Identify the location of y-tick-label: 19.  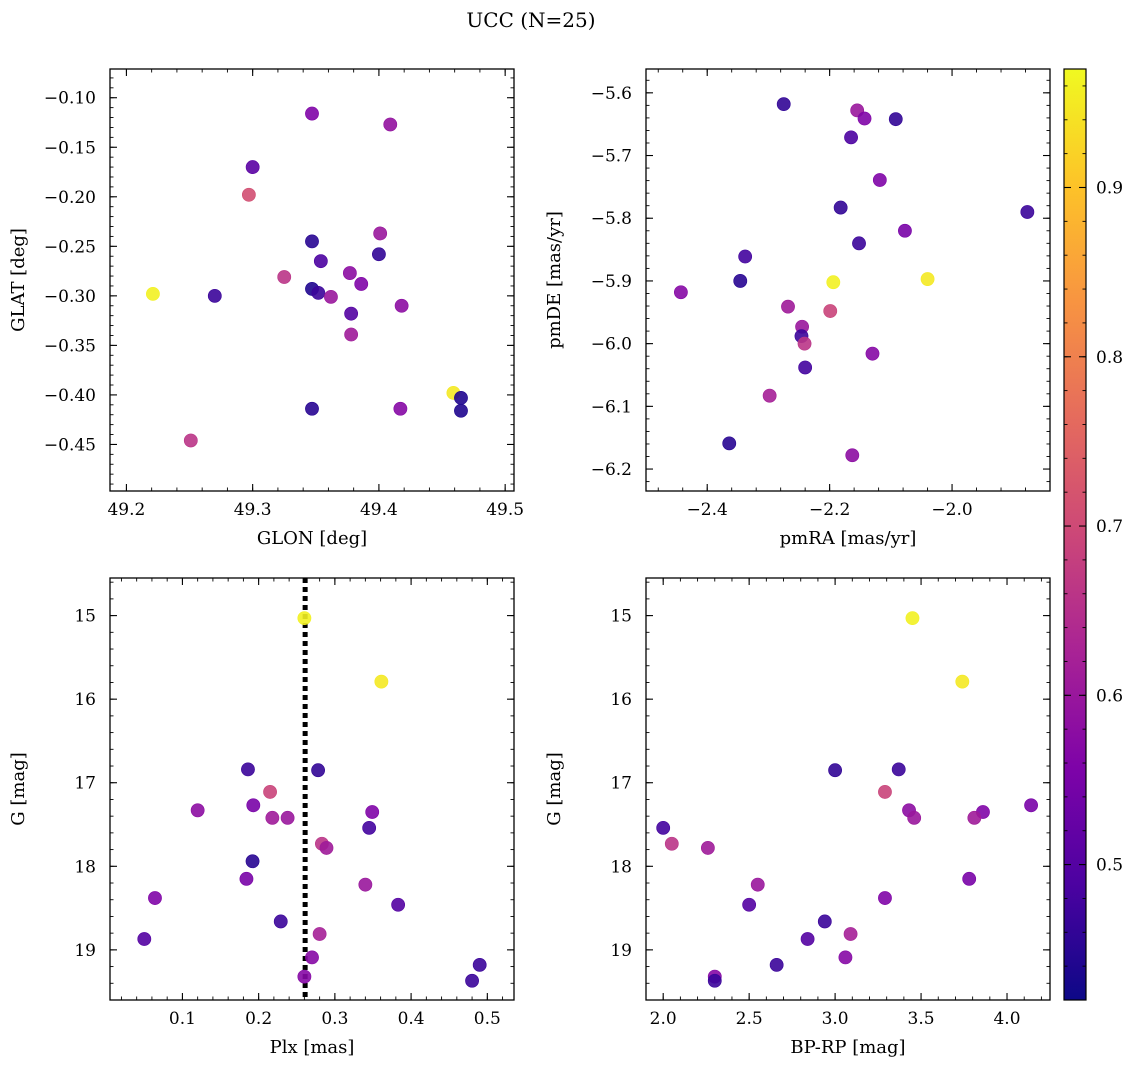
(621, 951).